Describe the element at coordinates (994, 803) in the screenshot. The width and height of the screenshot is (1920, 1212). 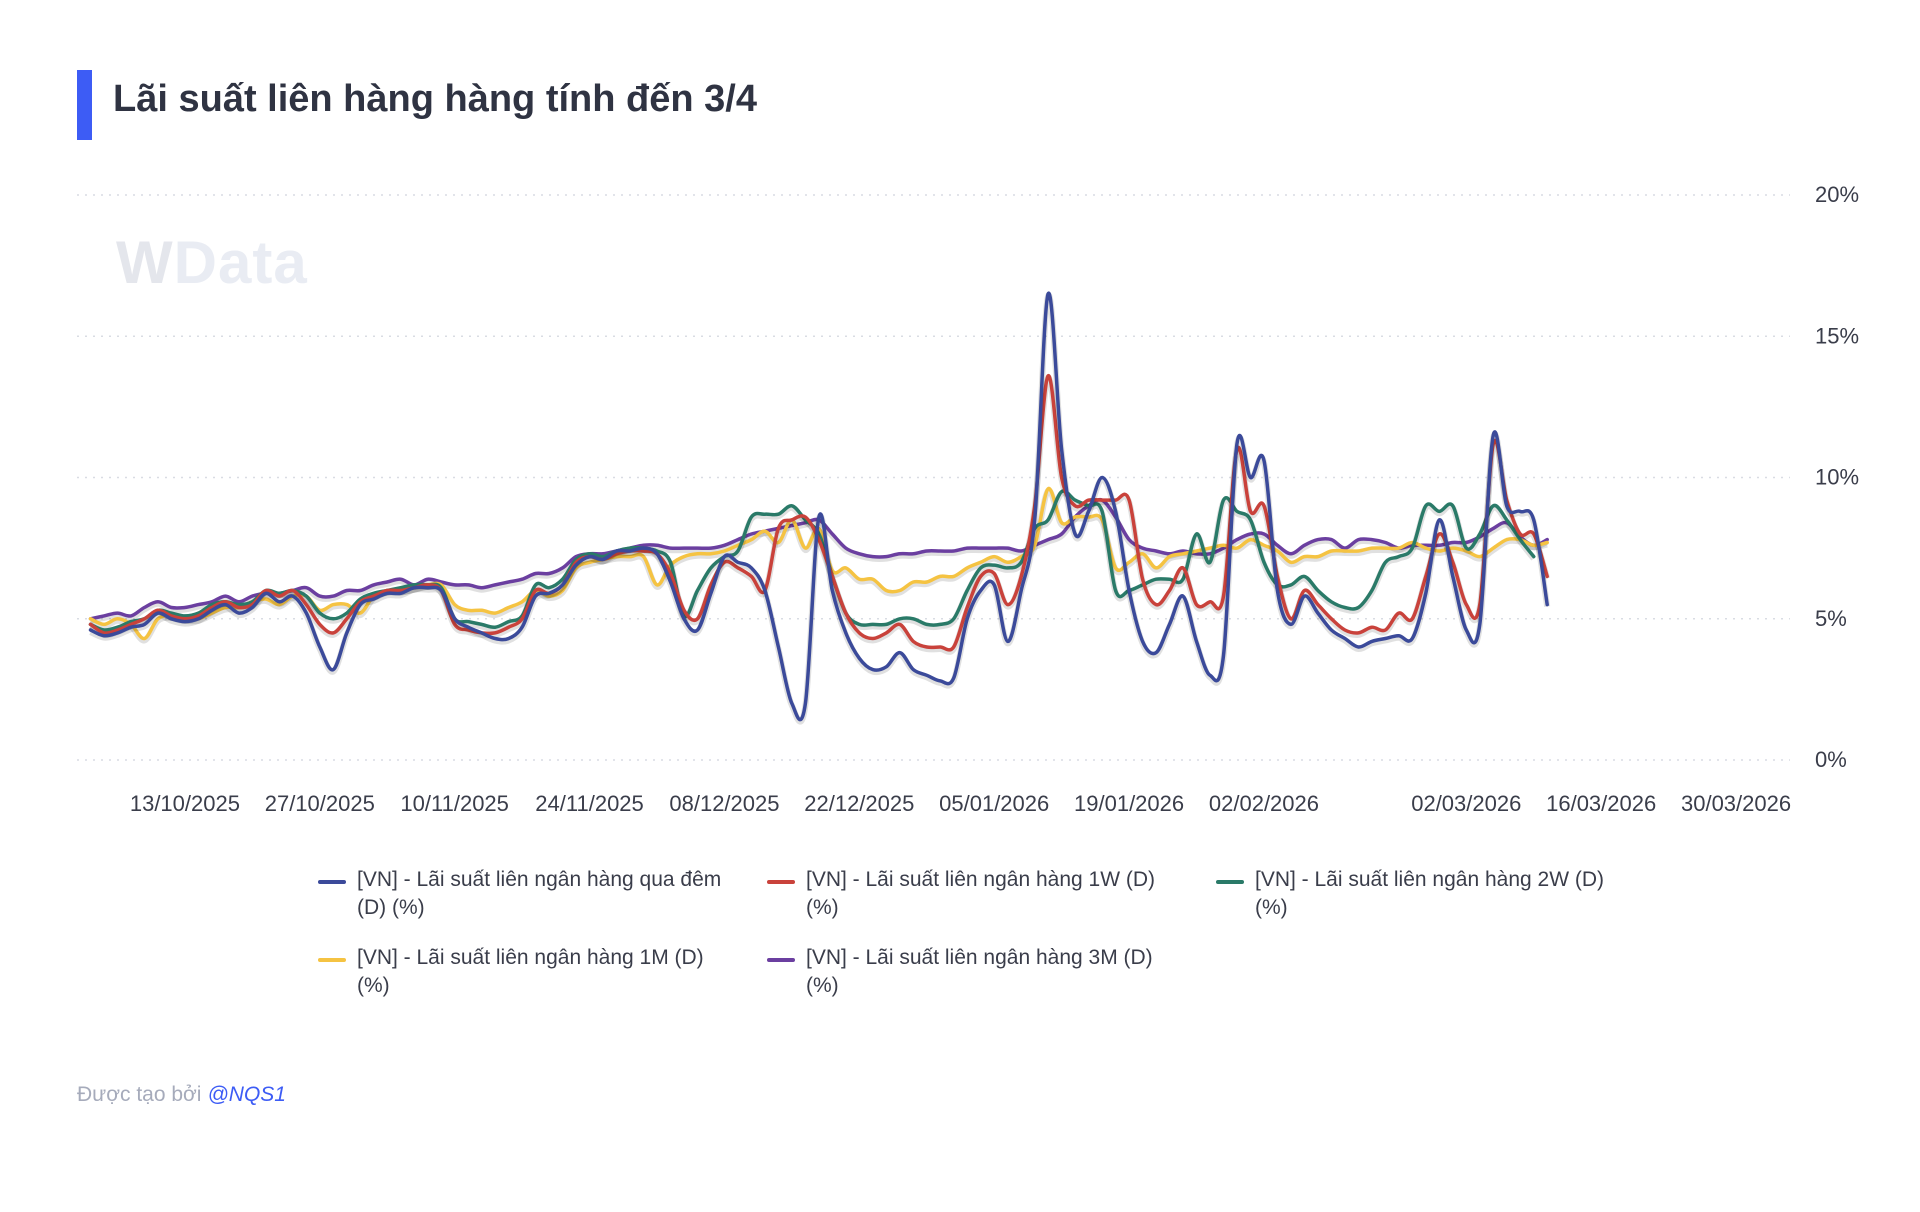
I see `x-tick-label: 05/01/2026` at that location.